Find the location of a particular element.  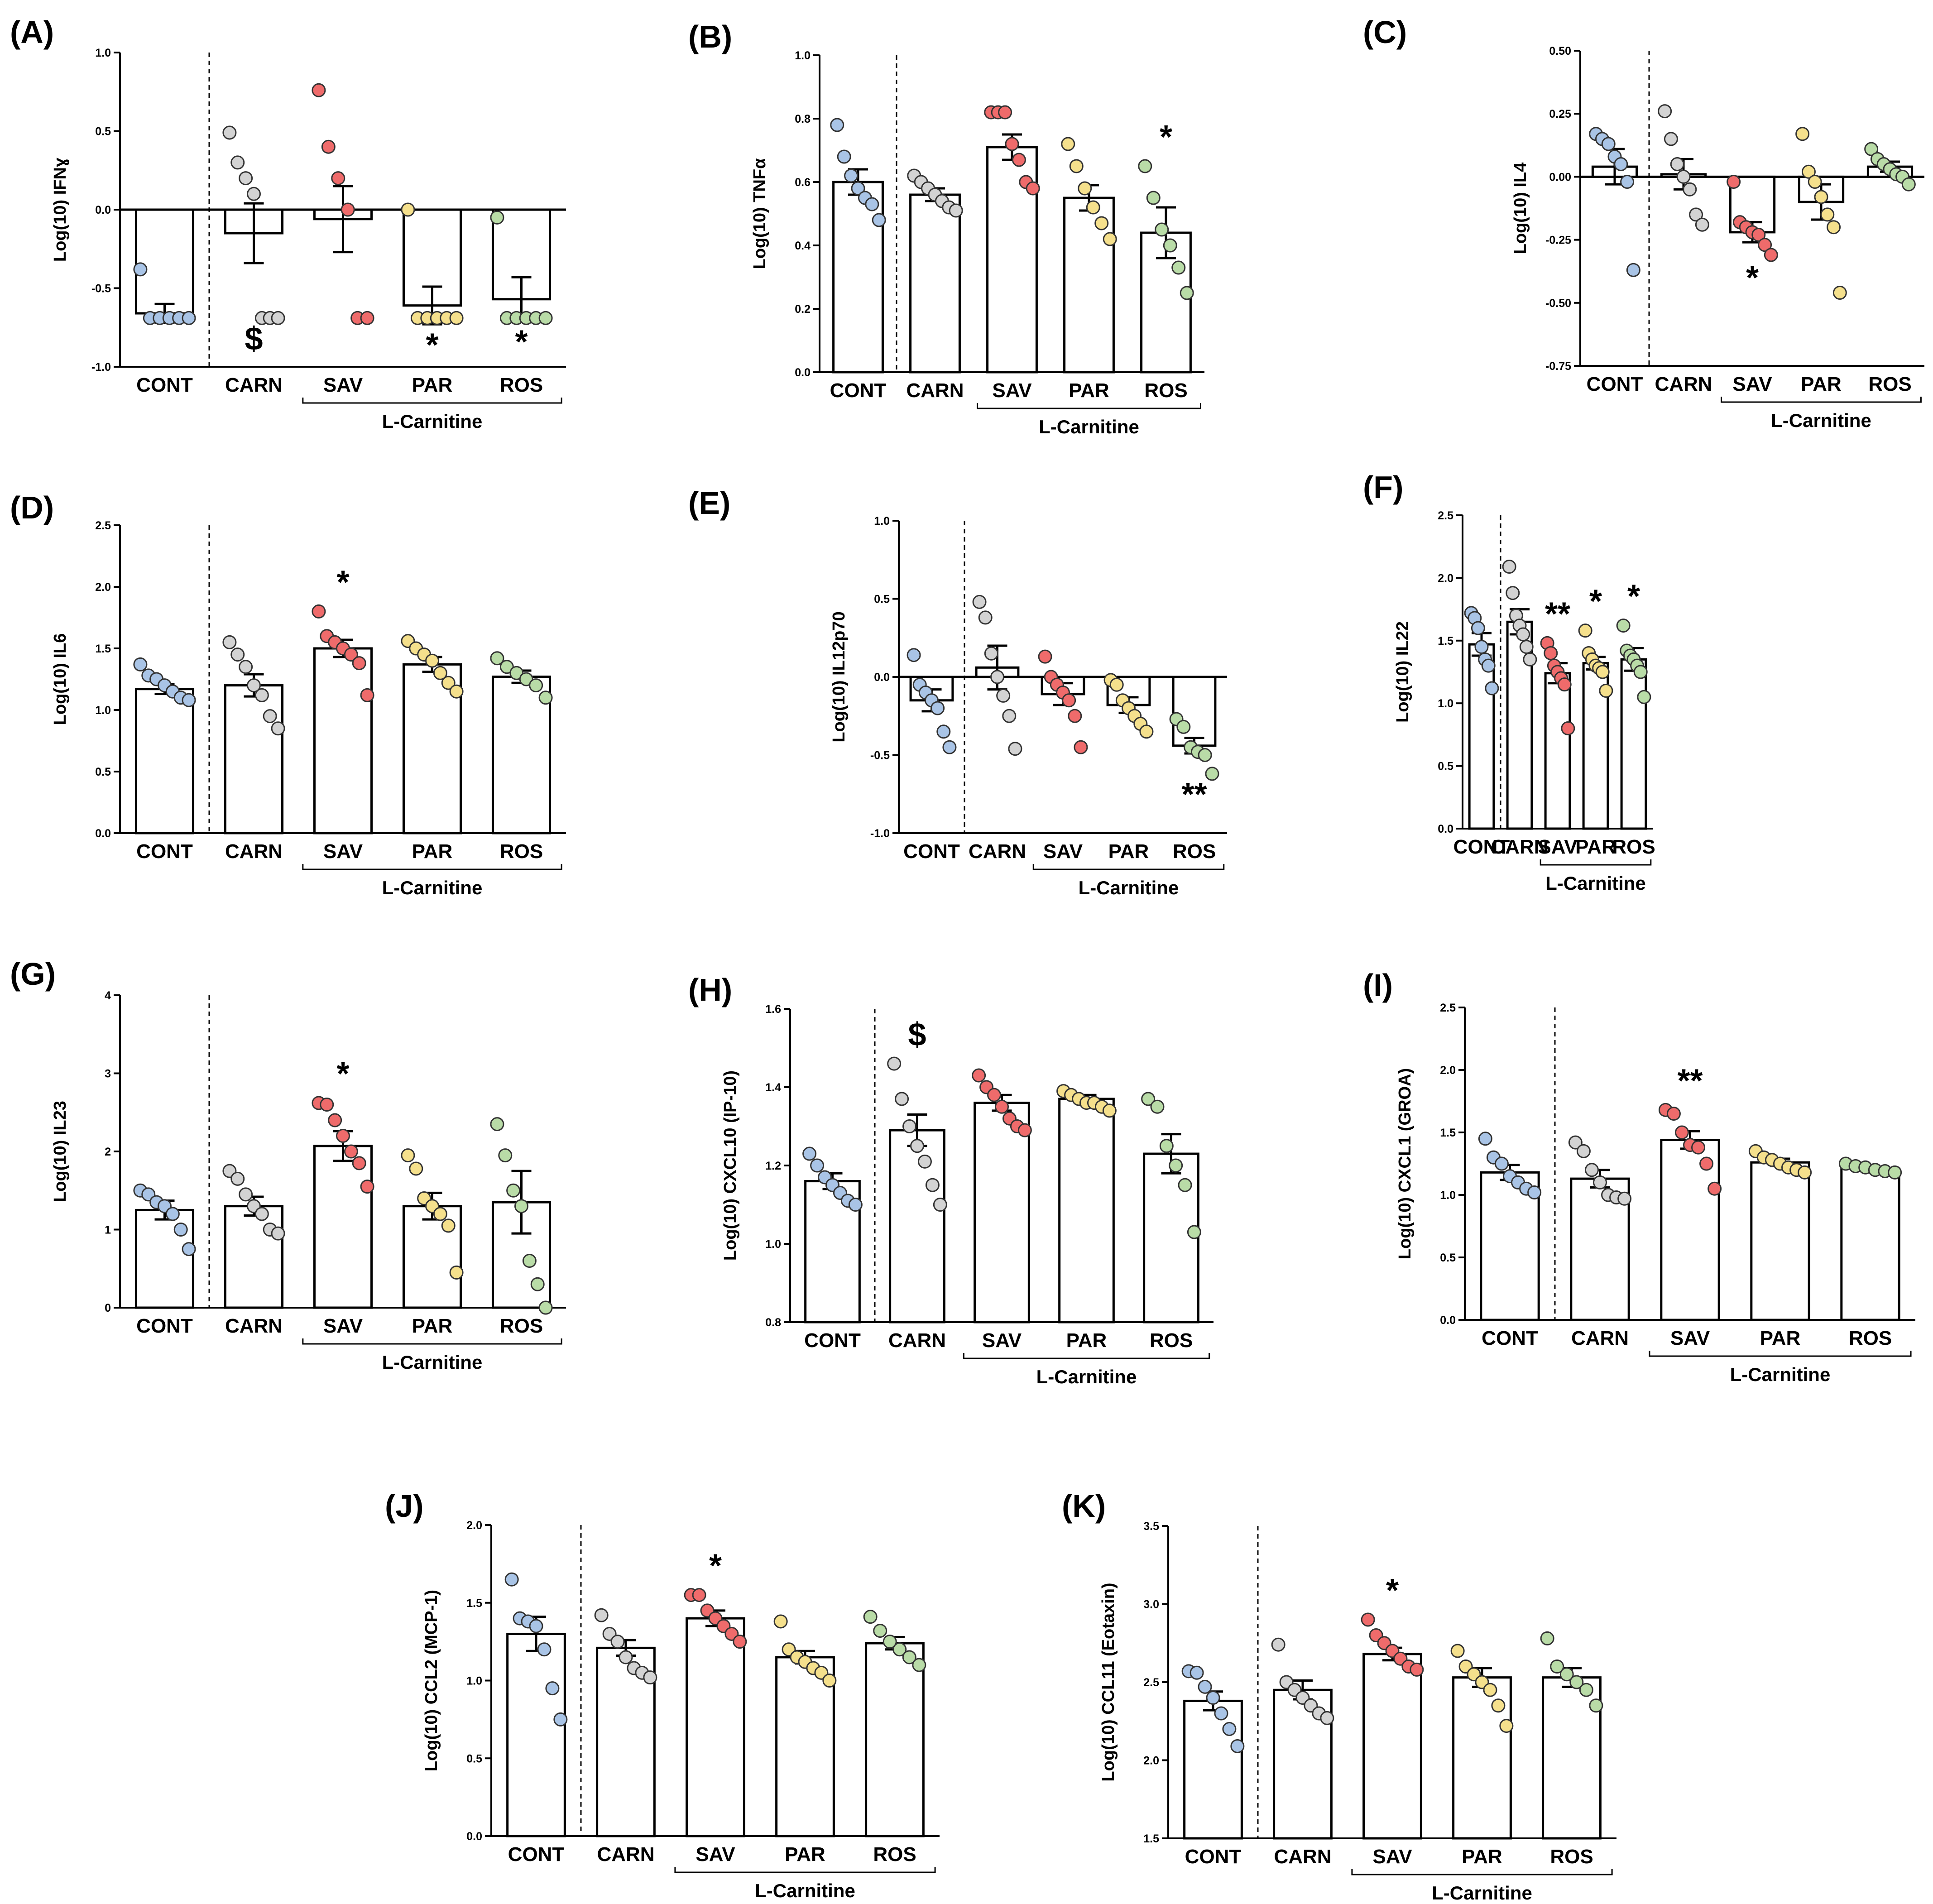

panel-letter: (C) is located at coordinates (1385, 32).